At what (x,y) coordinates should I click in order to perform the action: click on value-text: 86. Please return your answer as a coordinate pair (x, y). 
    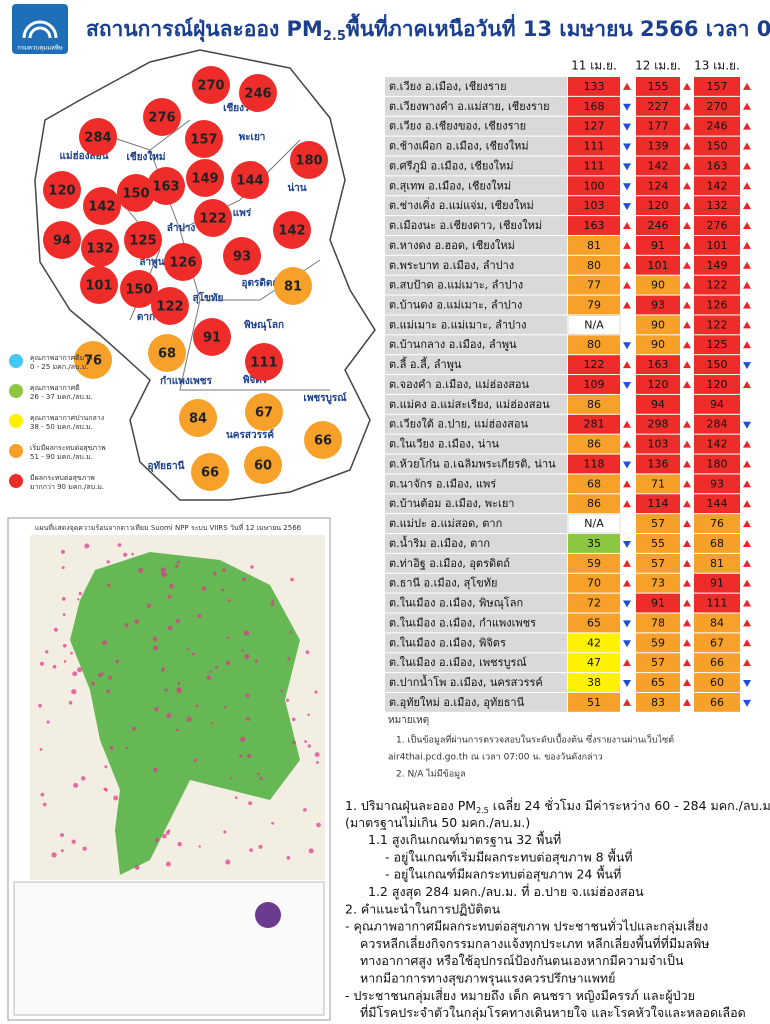
    Looking at the image, I should click on (594, 444).